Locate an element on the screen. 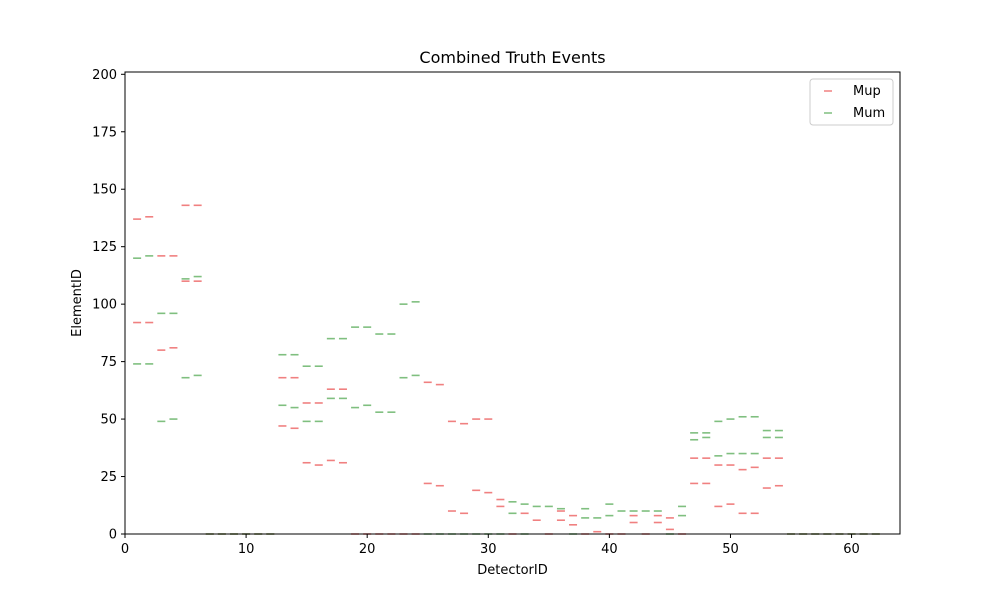  y-tick-label: 25 is located at coordinates (108, 477).